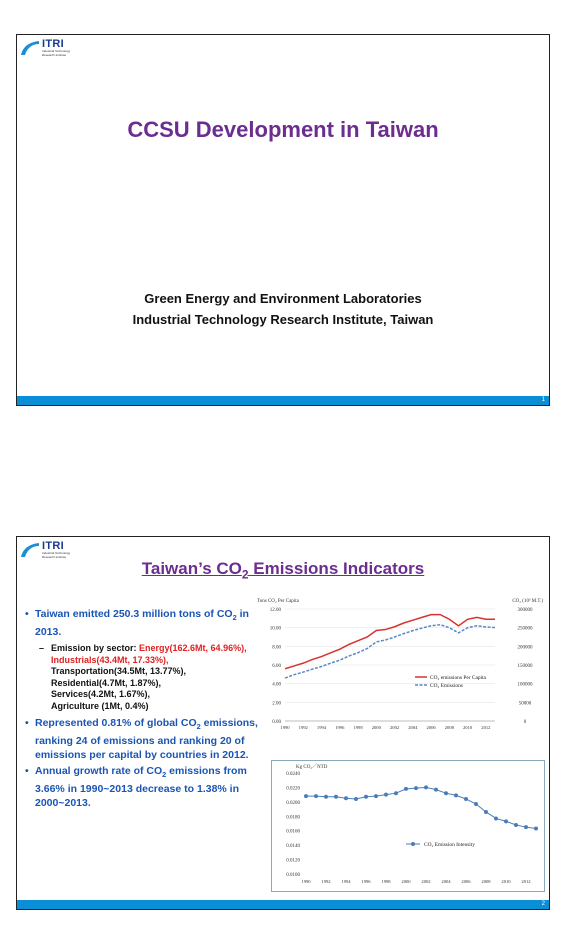 Image resolution: width=567 pixels, height=948 pixels. What do you see at coordinates (293, 832) in the screenshot?
I see `y-tick: 0.0160` at bounding box center [293, 832].